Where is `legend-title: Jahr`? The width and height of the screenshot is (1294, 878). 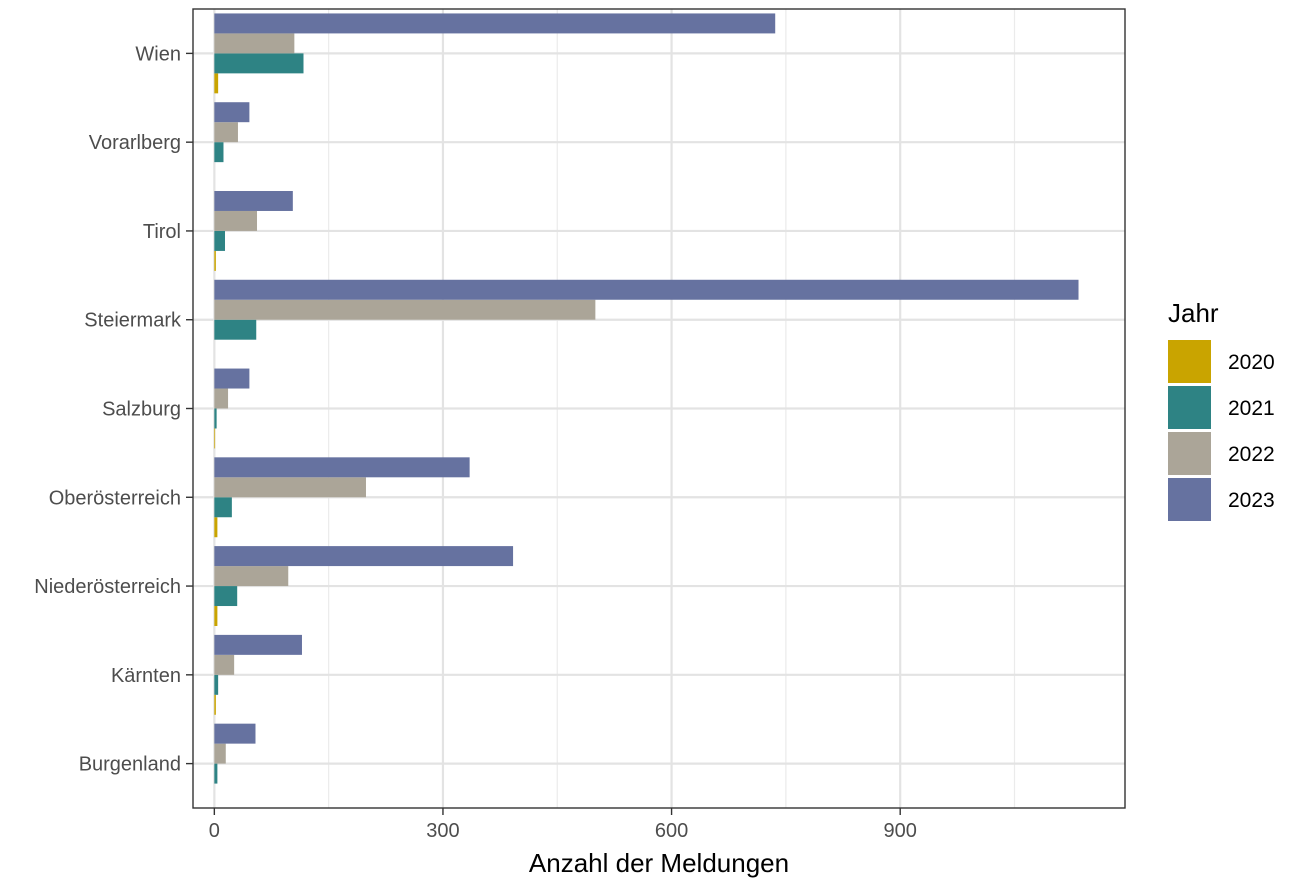
legend-title: Jahr is located at coordinates (1193, 313).